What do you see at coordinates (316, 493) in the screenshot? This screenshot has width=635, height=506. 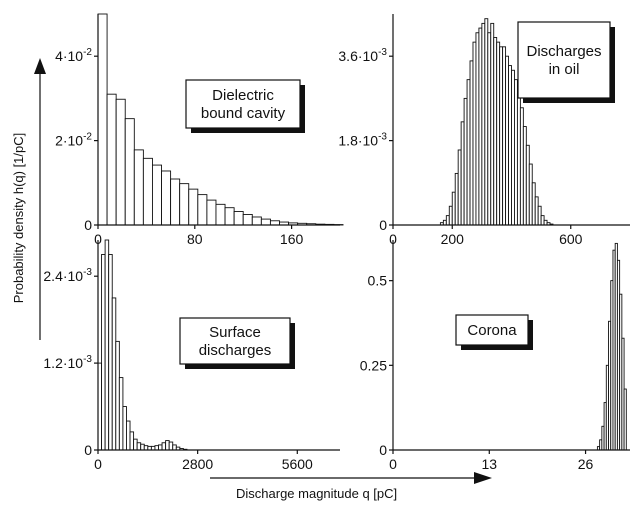 I see `x-axis-label: Discharge magnitude q [pC]` at bounding box center [316, 493].